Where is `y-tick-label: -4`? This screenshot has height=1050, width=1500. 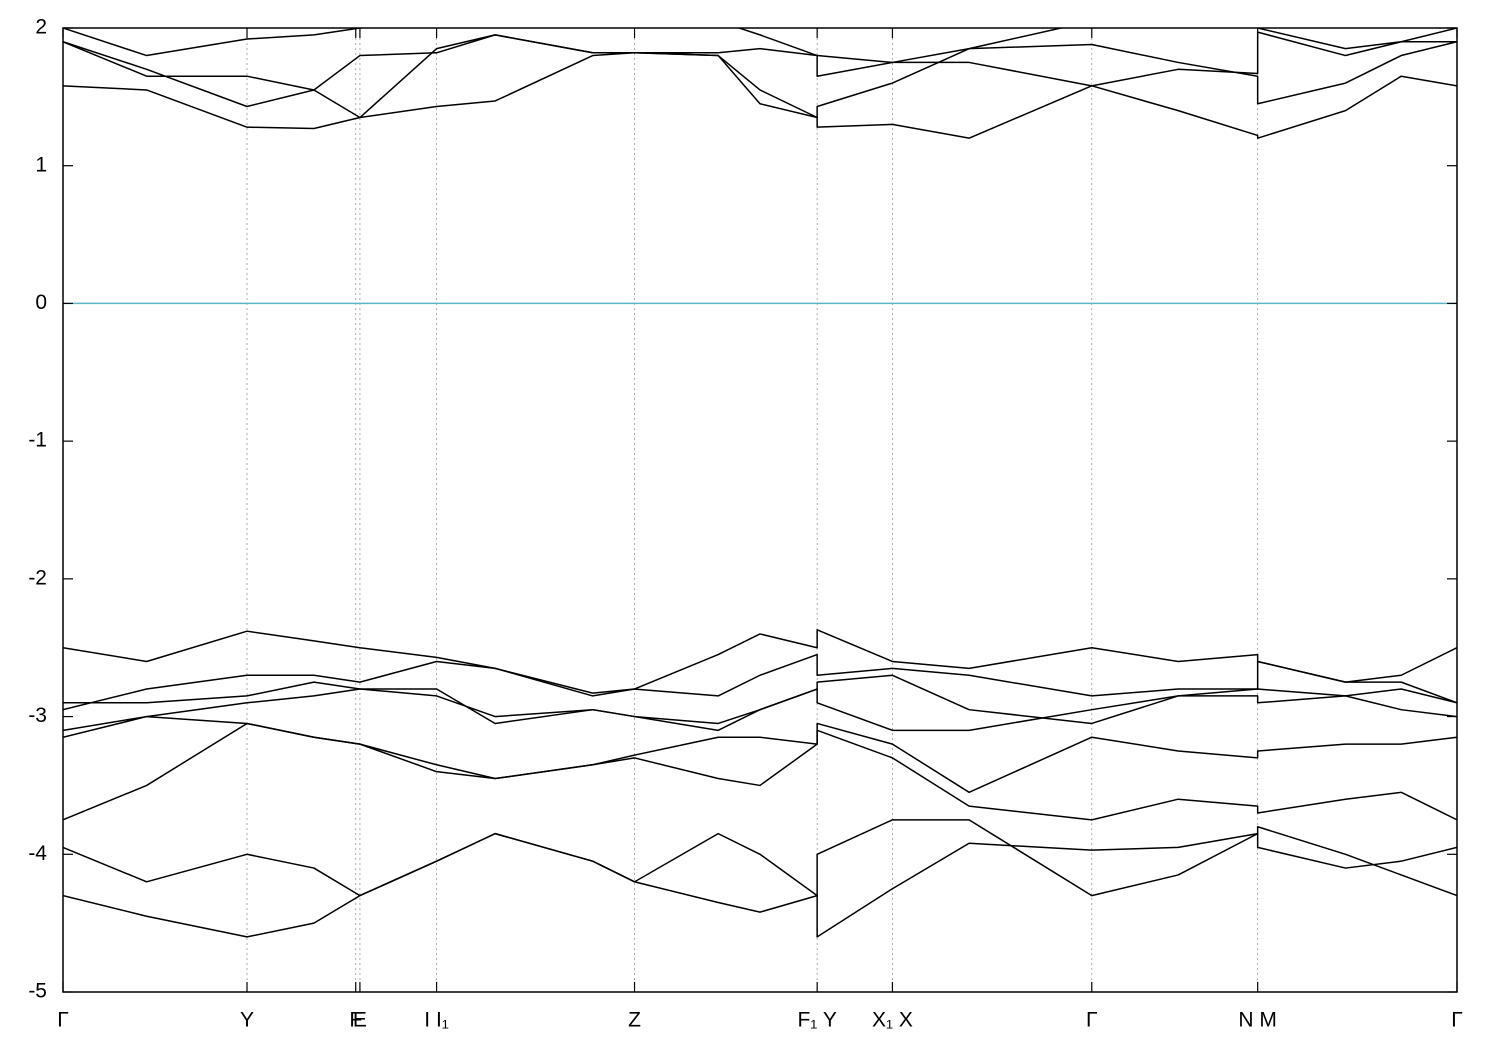 y-tick-label: -4 is located at coordinates (37, 853).